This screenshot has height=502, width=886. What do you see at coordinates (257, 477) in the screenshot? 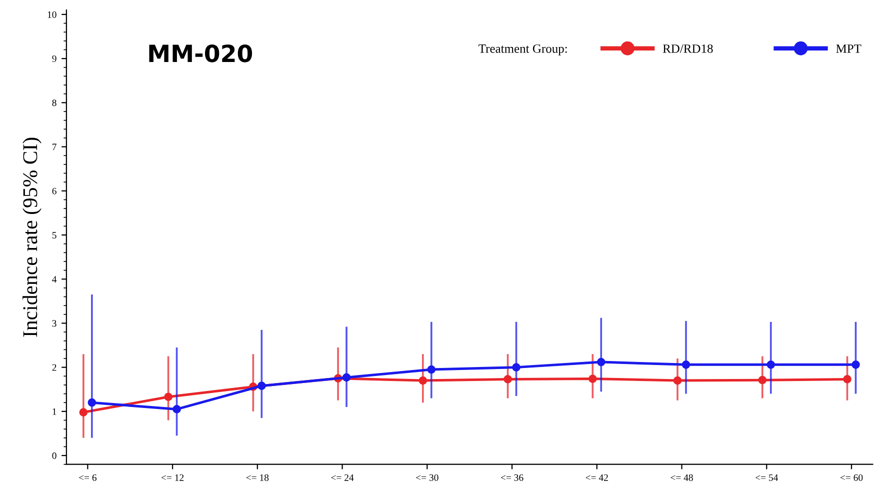
I see `x-tick-label: <= 18` at bounding box center [257, 477].